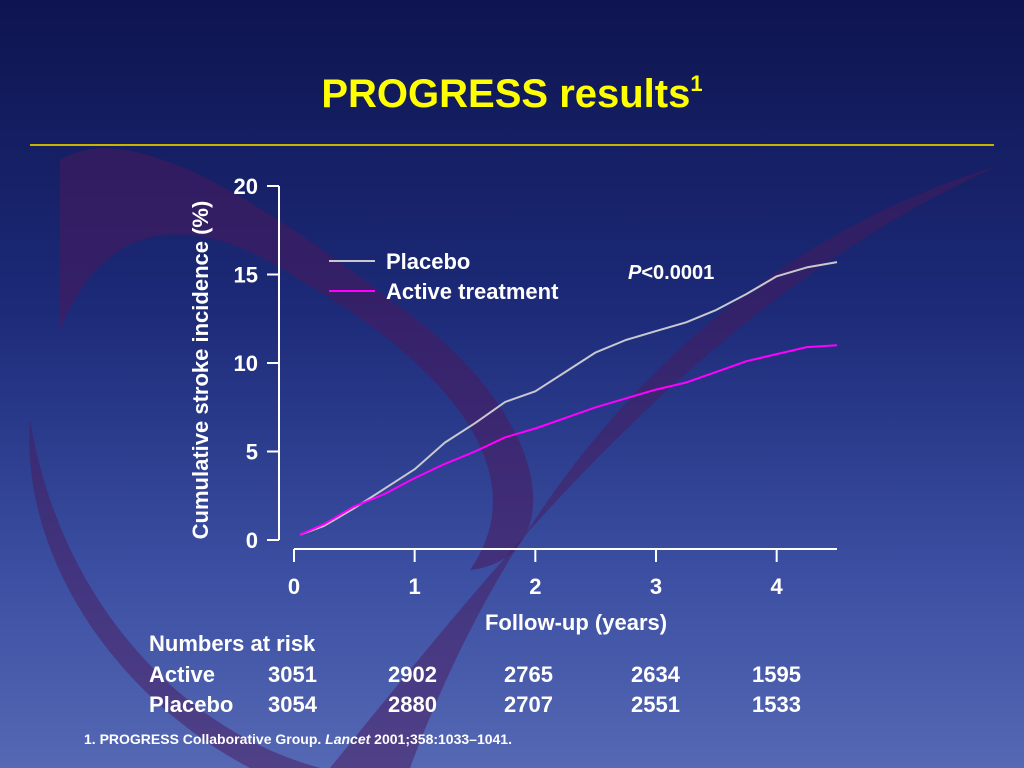 This screenshot has width=1024, height=768. Describe the element at coordinates (656, 586) in the screenshot. I see `x-tick-label: 3` at that location.